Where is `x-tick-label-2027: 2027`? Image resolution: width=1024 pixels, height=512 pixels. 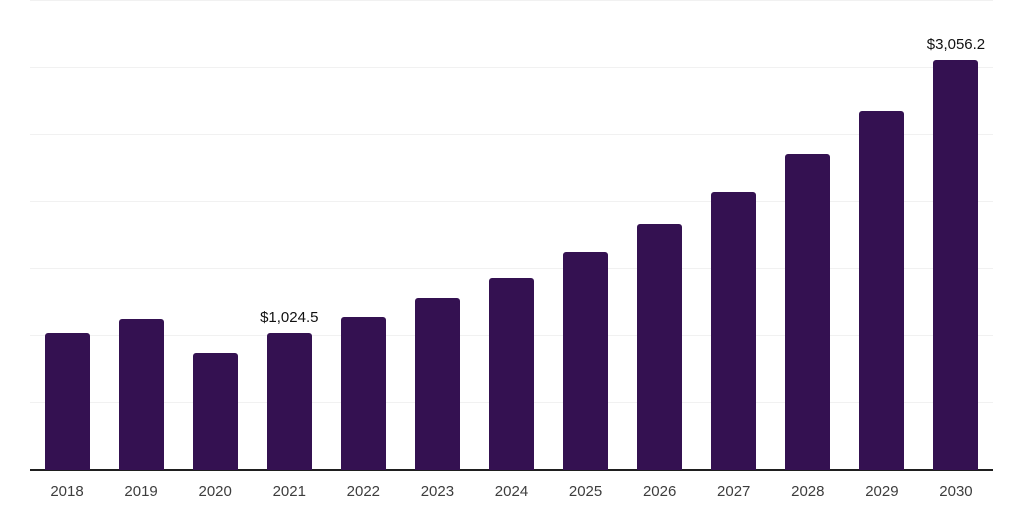 x-tick-label-2027: 2027 is located at coordinates (734, 491).